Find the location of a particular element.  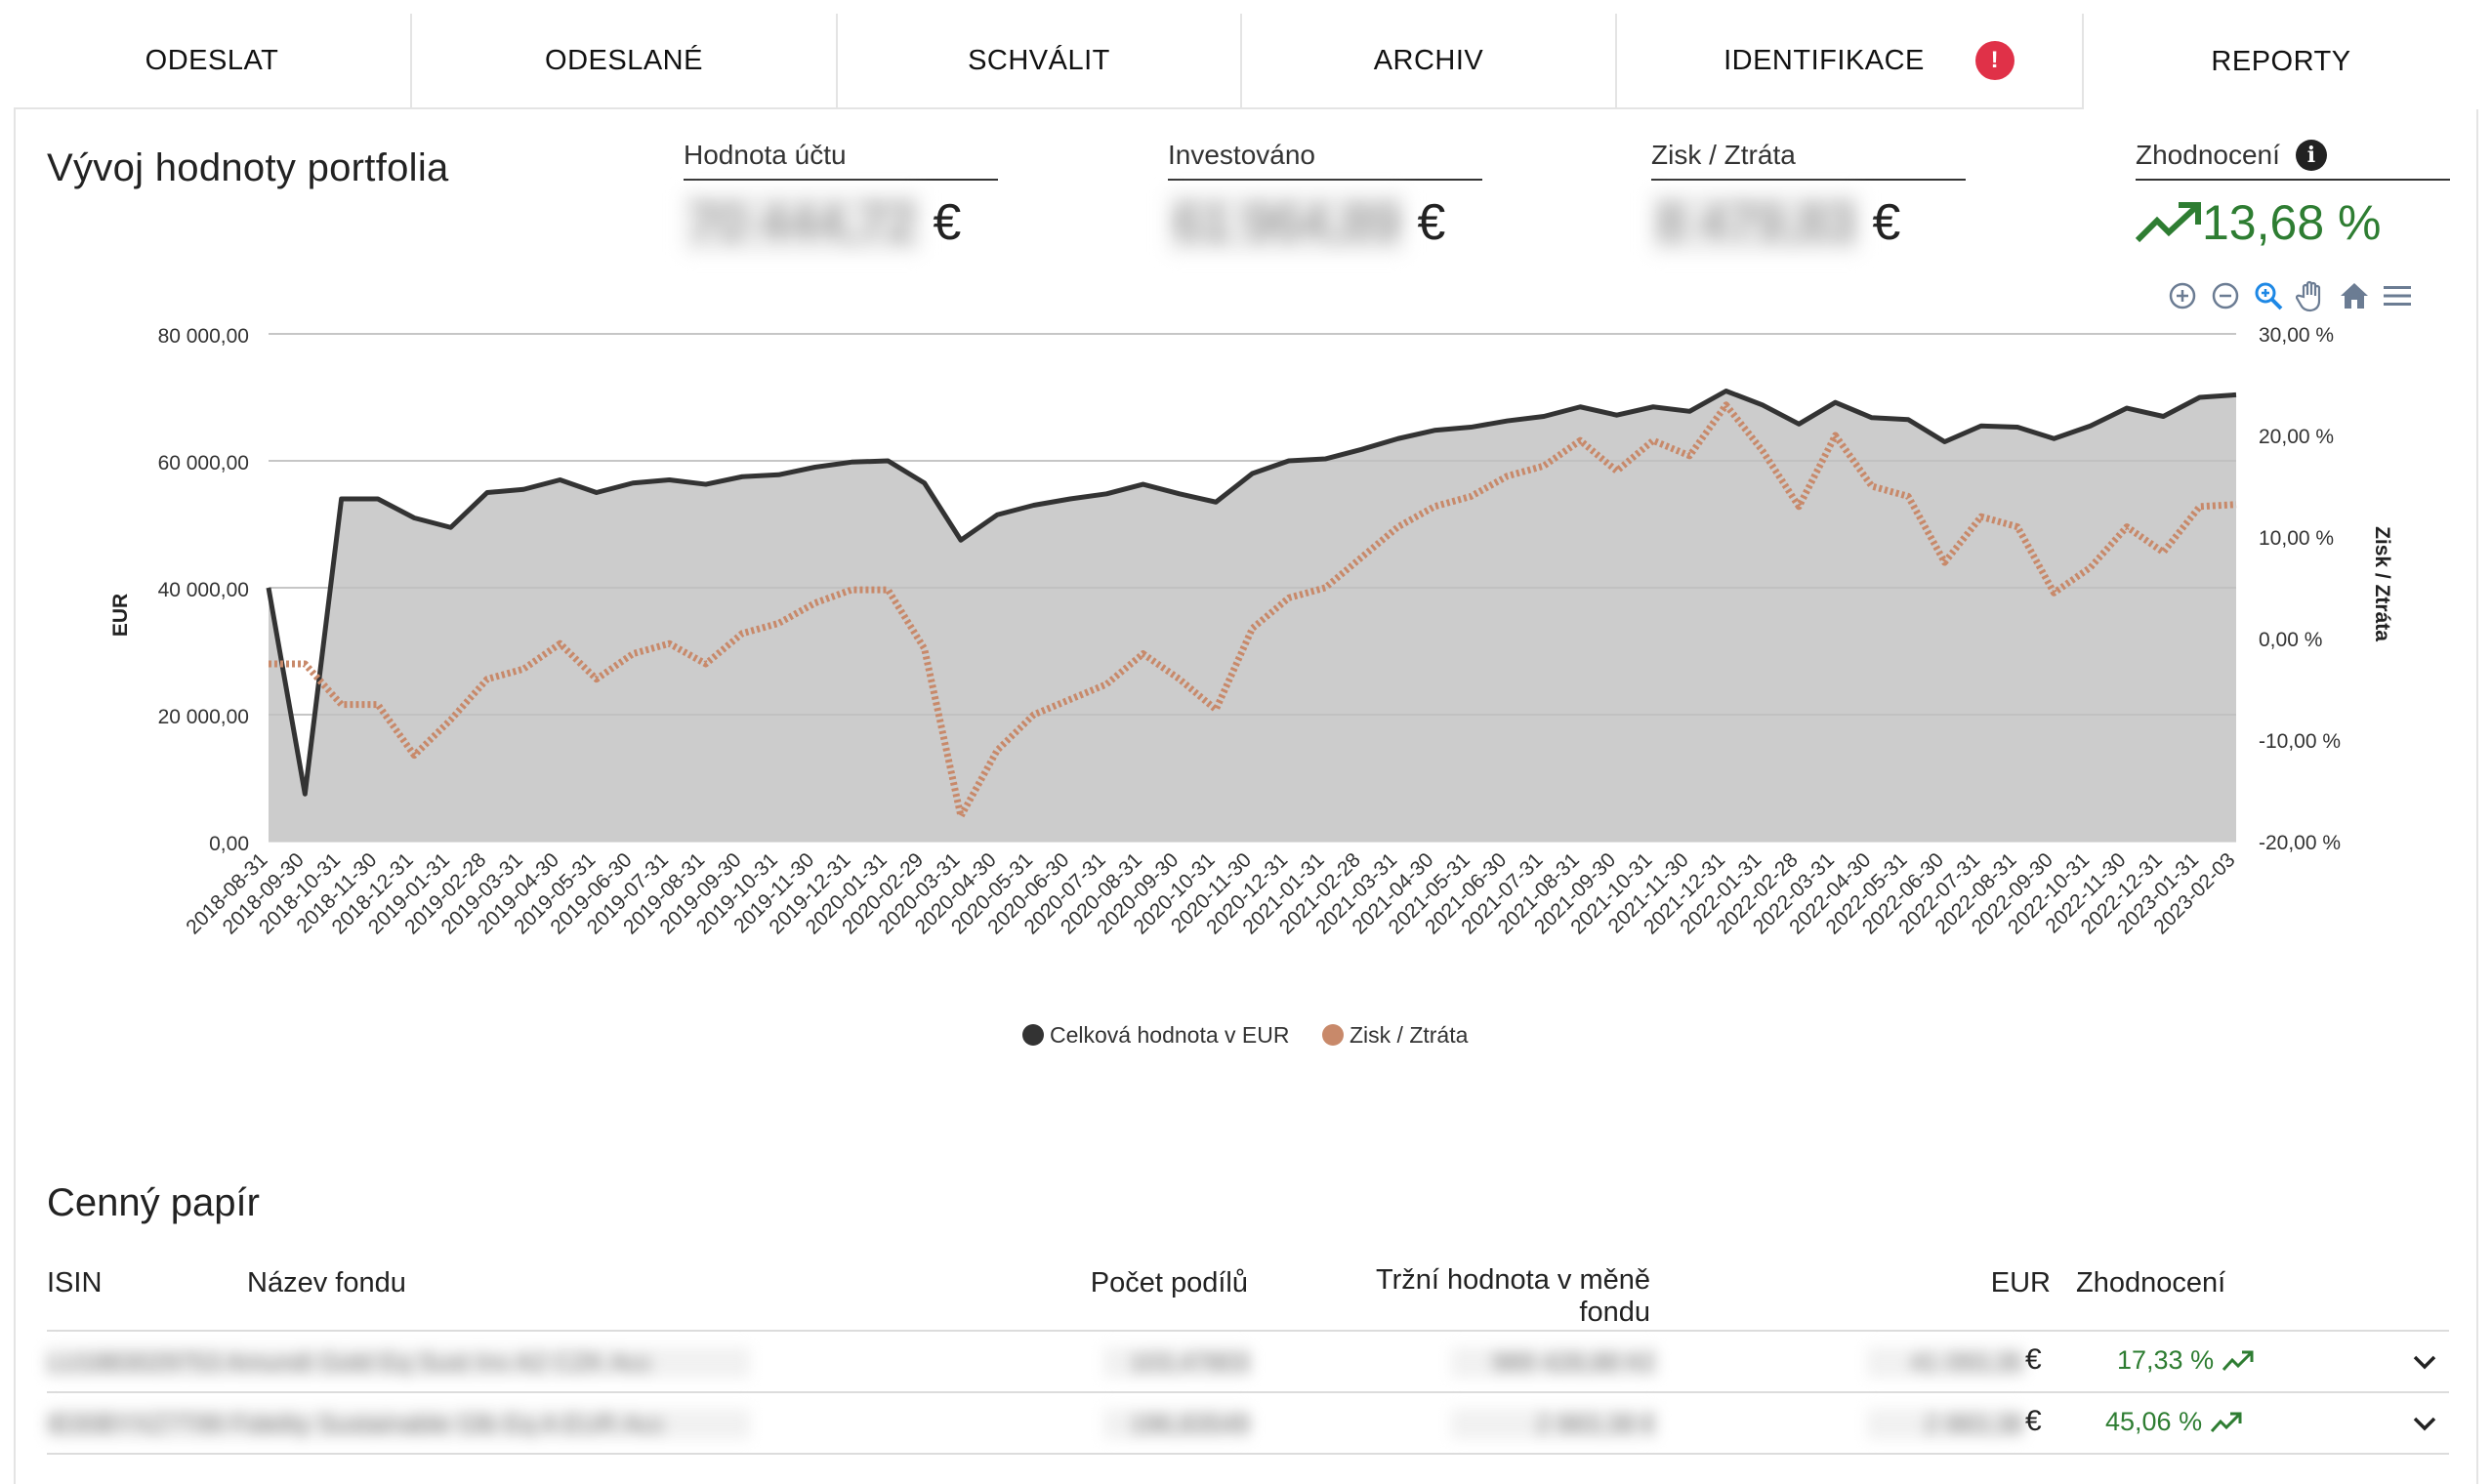

legend-label: Celková hodnota v EUR is located at coordinates (1169, 1035).